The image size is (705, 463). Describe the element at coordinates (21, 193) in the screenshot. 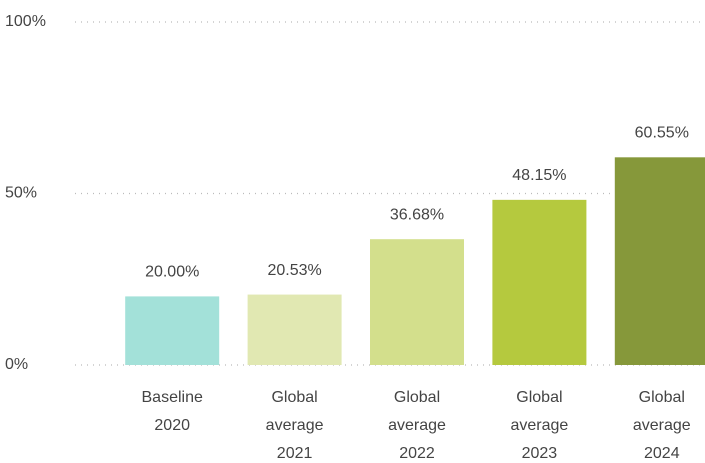

I see `y-tick-label: 50%` at that location.